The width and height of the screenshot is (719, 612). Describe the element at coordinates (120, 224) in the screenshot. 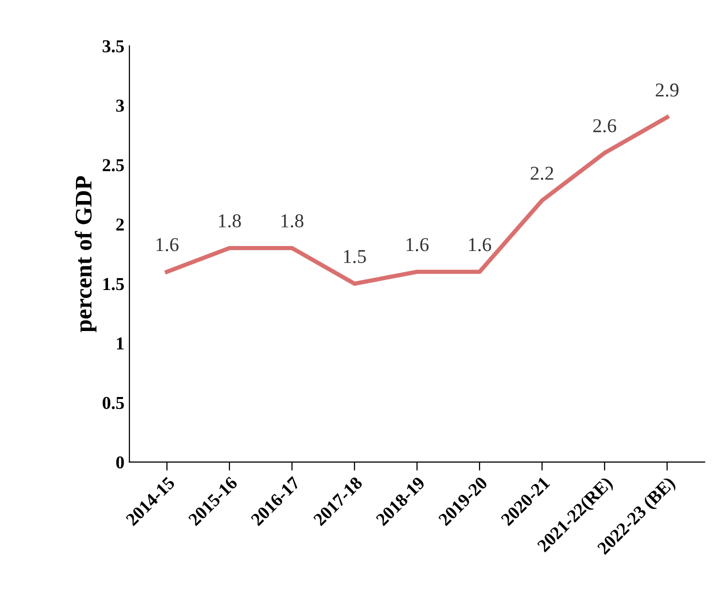

I see `y-tick-label: 2` at that location.